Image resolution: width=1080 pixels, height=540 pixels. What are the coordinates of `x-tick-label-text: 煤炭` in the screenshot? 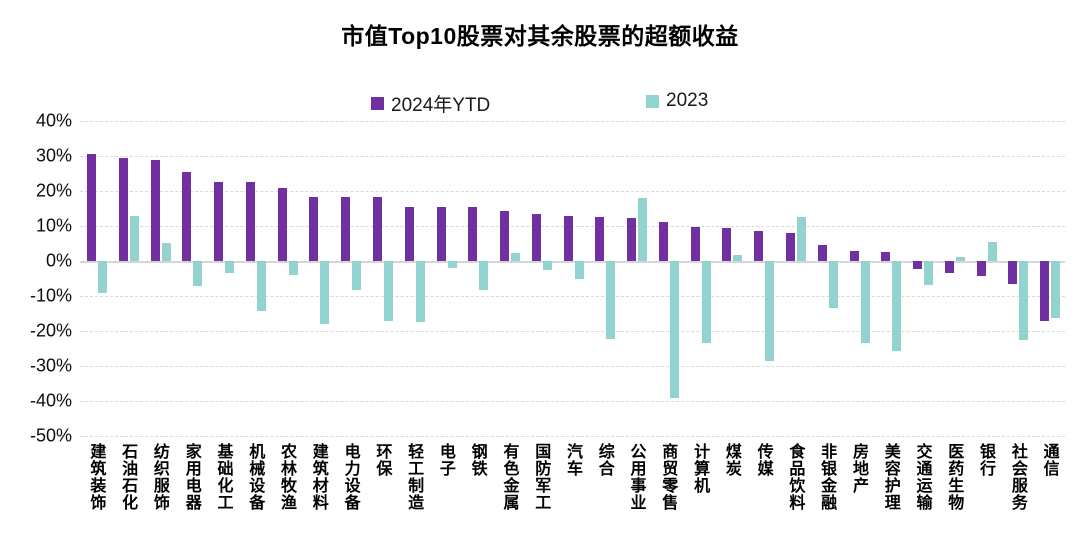 It's located at (731, 460).